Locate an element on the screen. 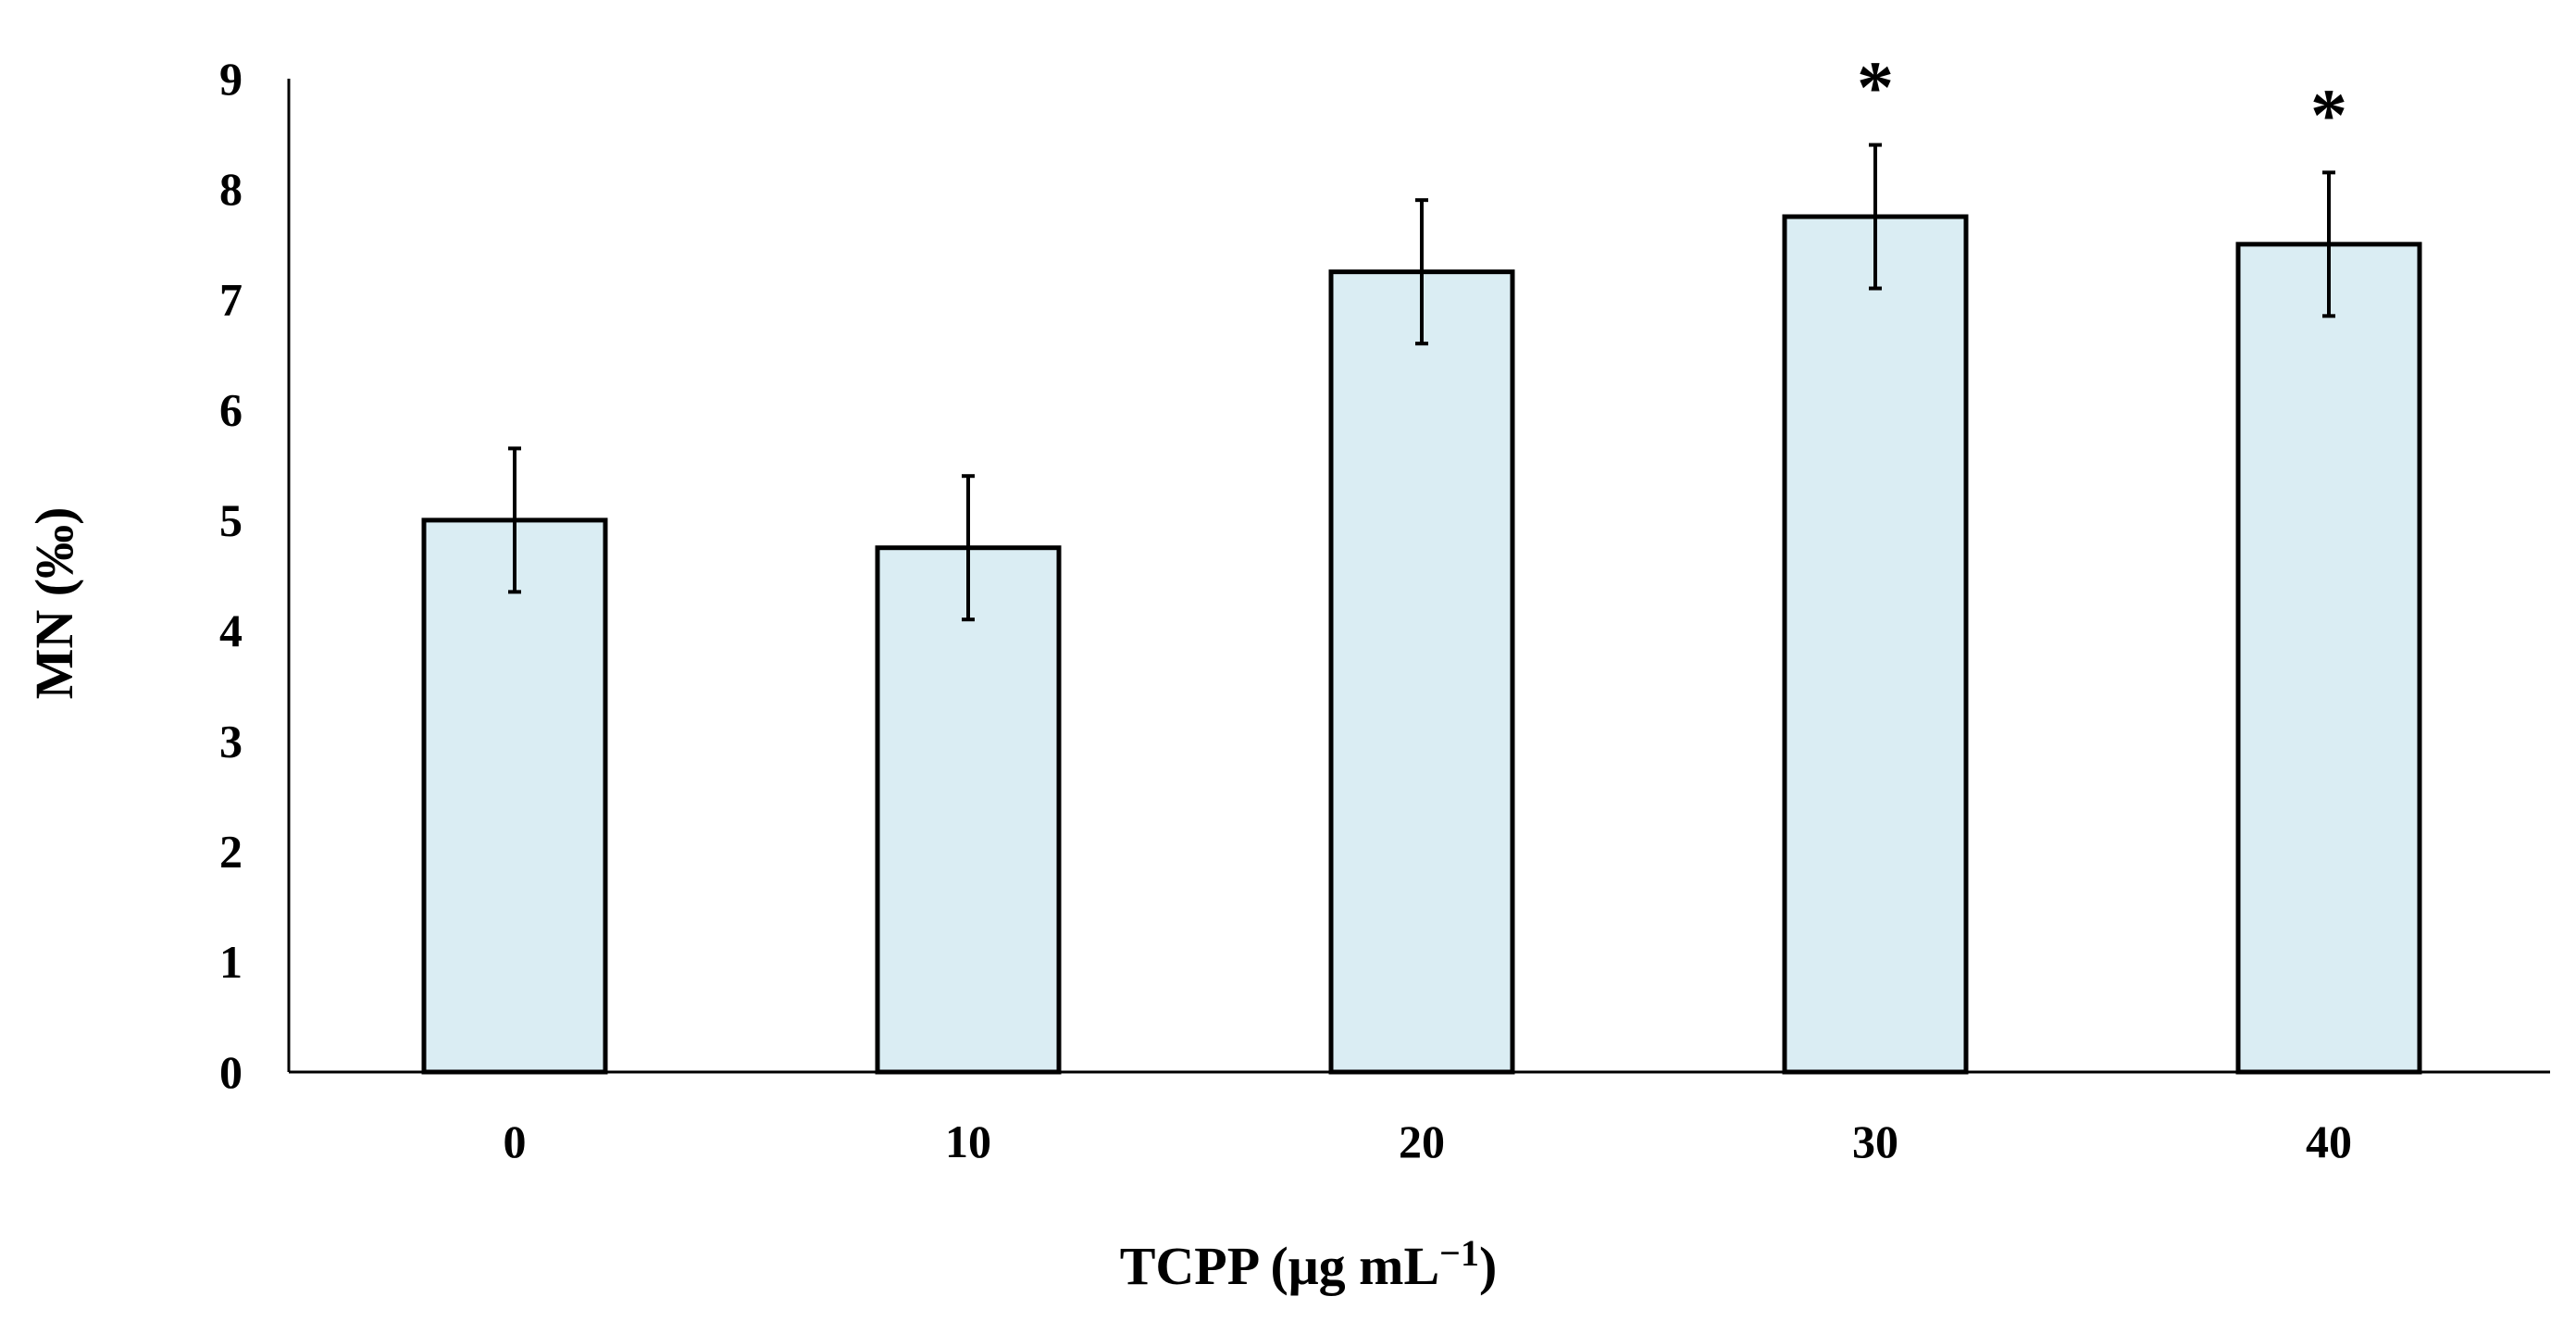 The width and height of the screenshot is (2576, 1334). x-tick-label: 30 is located at coordinates (1875, 1141).